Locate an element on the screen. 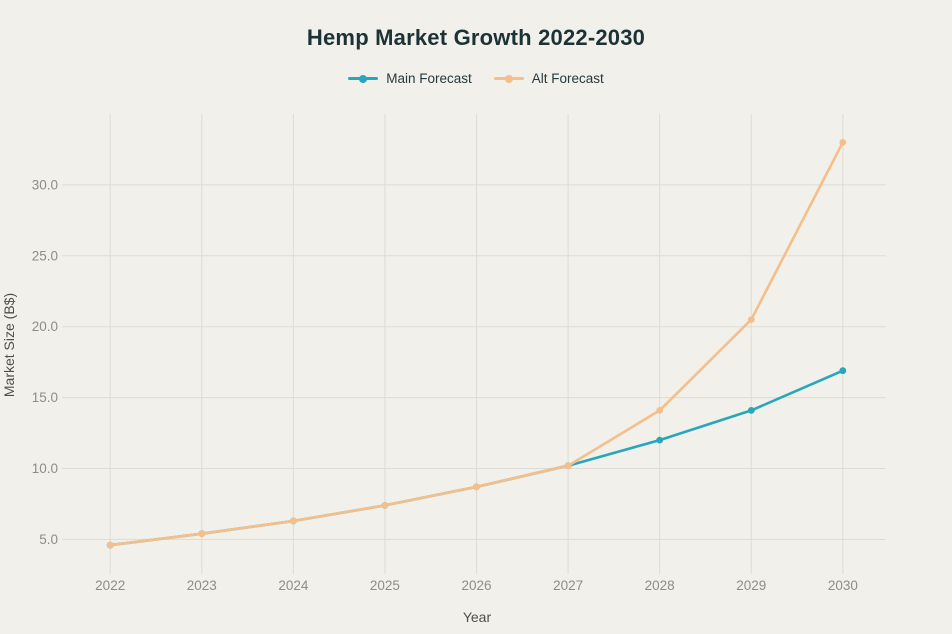  x-tick-label: 2028 is located at coordinates (660, 585).